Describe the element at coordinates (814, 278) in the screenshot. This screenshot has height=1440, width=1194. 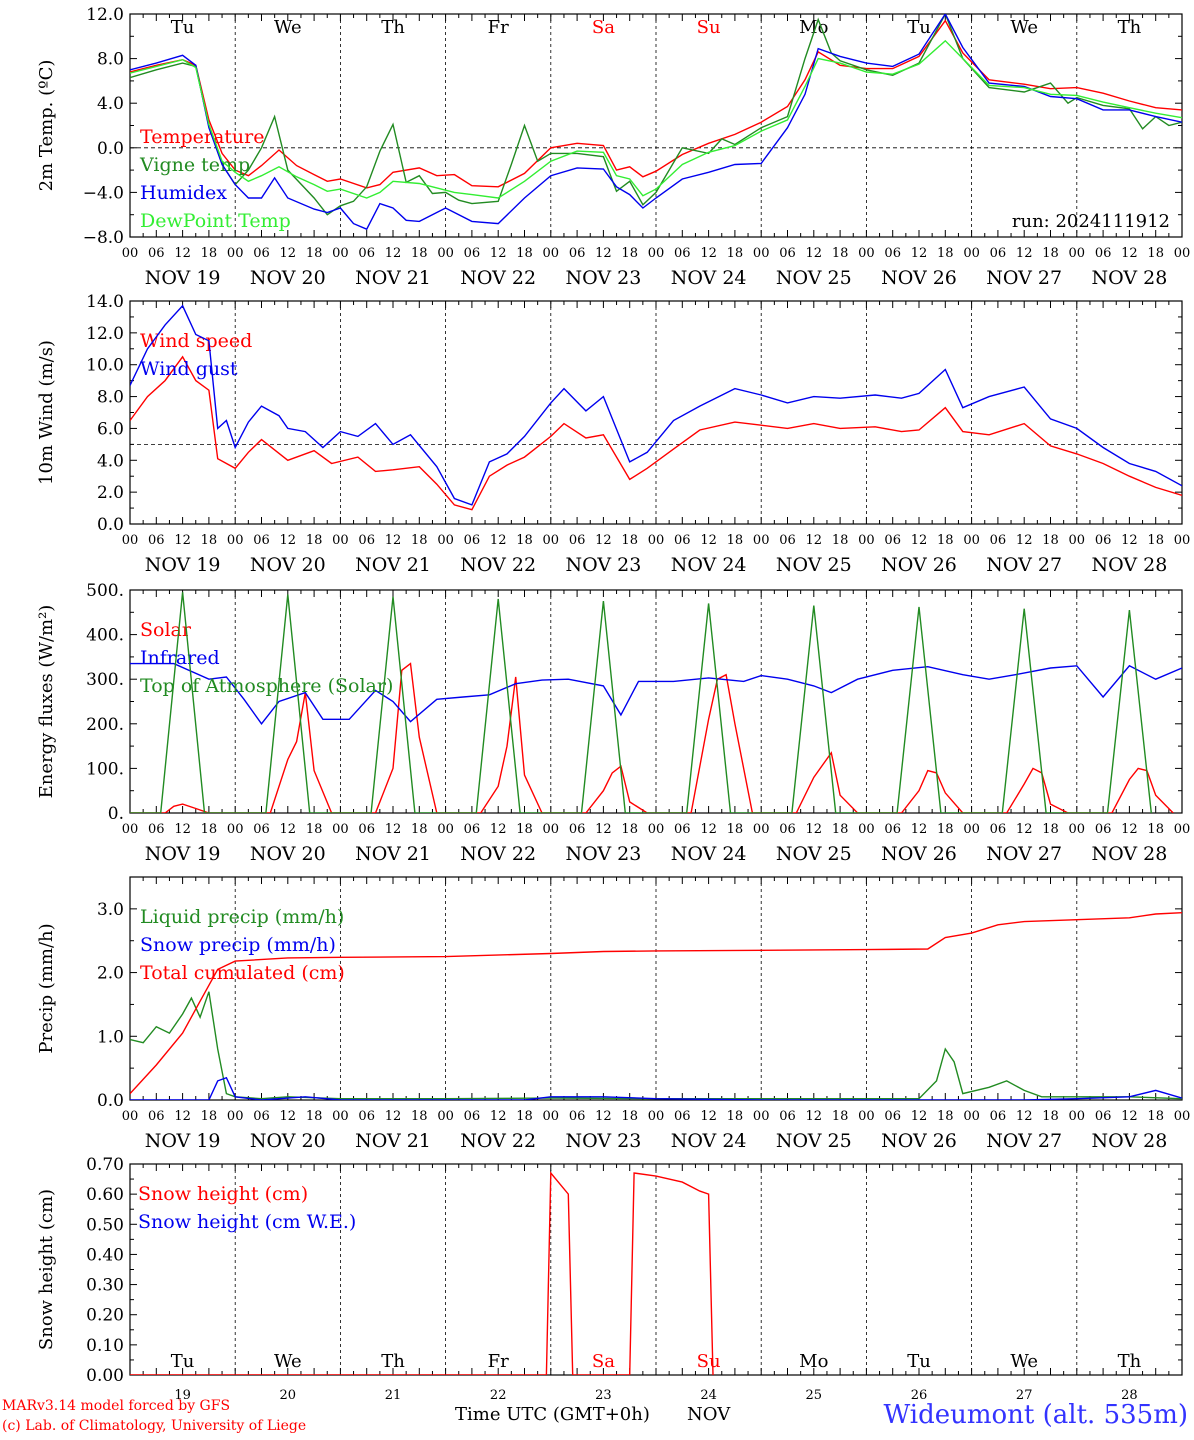
I see `date-label: NOV 25` at that location.